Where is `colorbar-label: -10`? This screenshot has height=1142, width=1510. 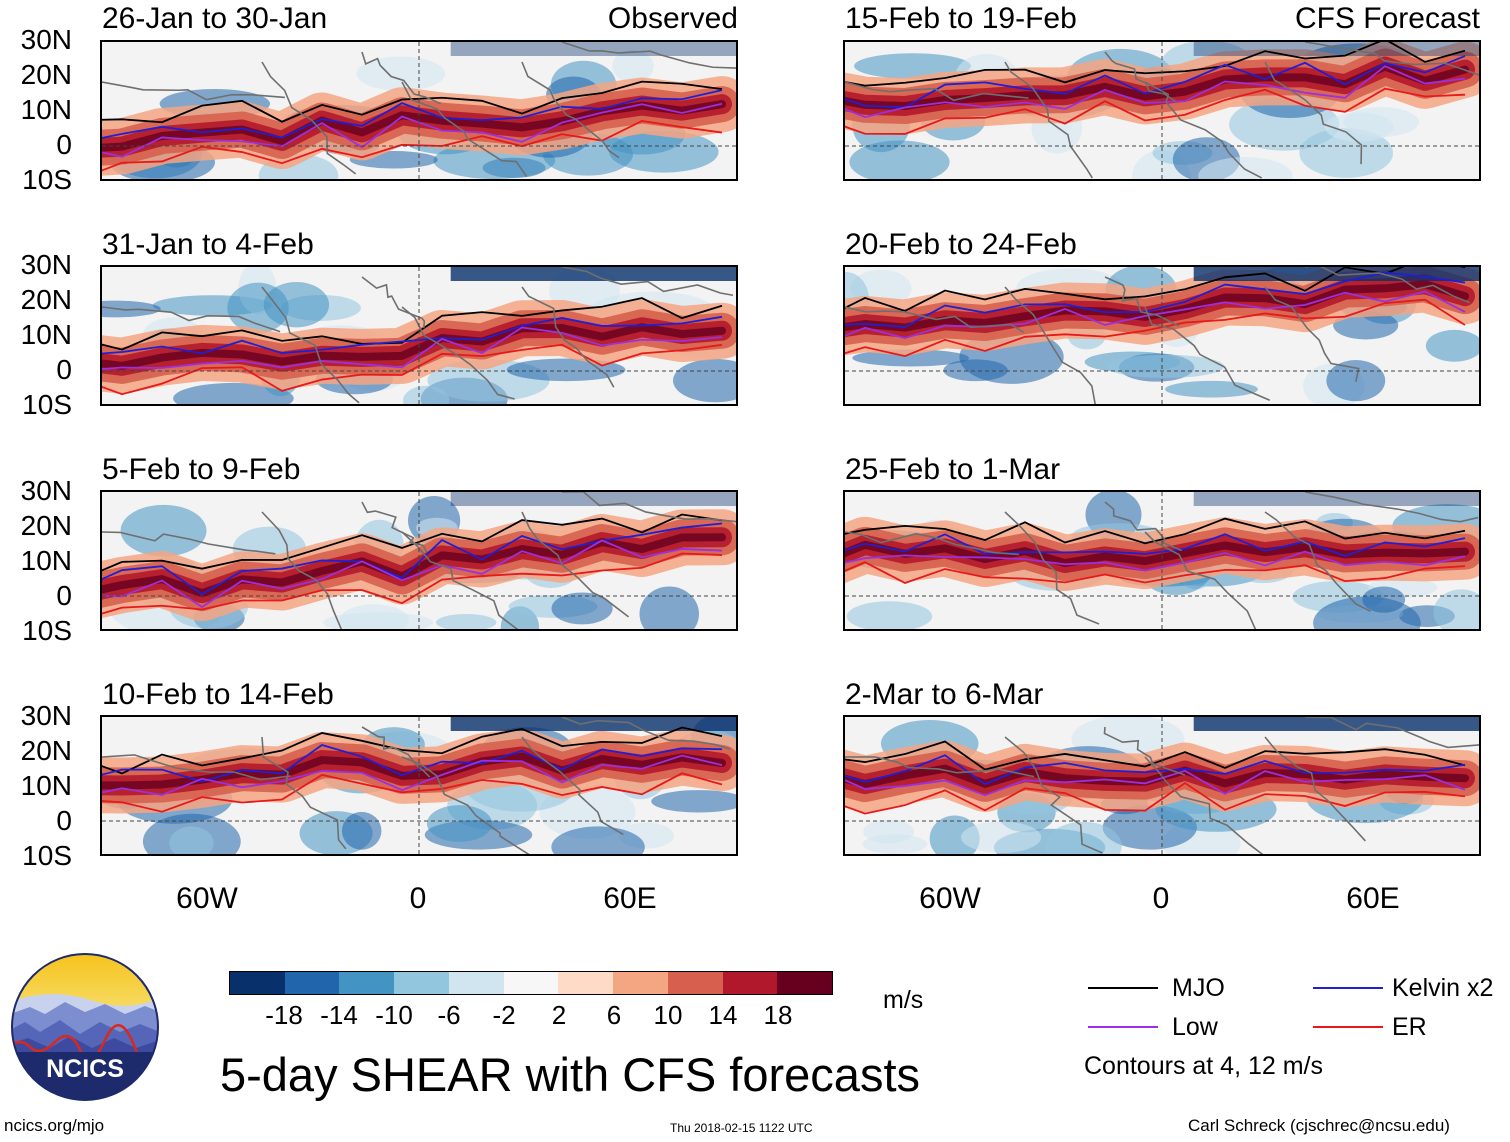 colorbar-label: -10 is located at coordinates (394, 1015).